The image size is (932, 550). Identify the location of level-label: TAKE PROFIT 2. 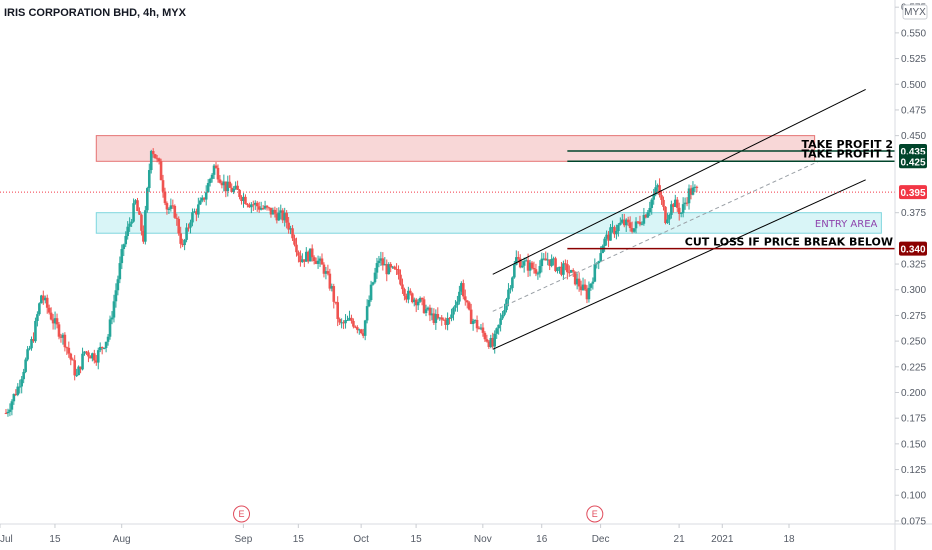
(847, 144).